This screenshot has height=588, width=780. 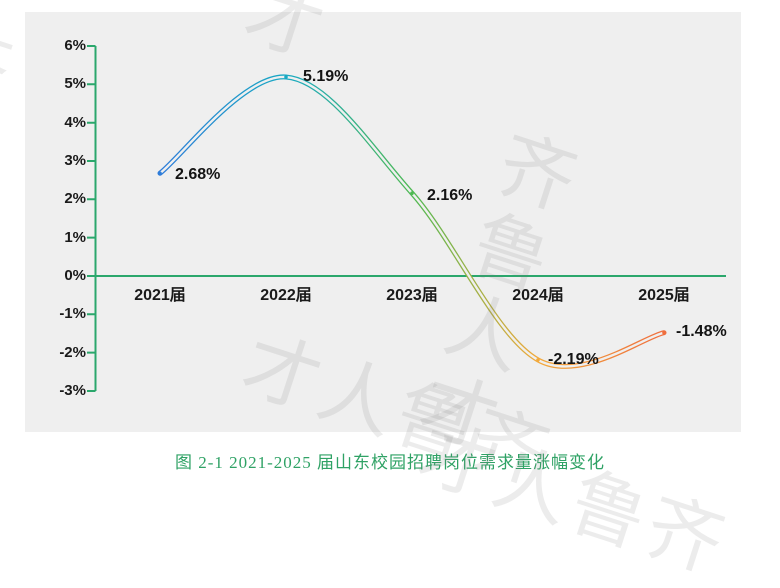 What do you see at coordinates (91, 218) in the screenshot?
I see `y-axis-ticks` at bounding box center [91, 218].